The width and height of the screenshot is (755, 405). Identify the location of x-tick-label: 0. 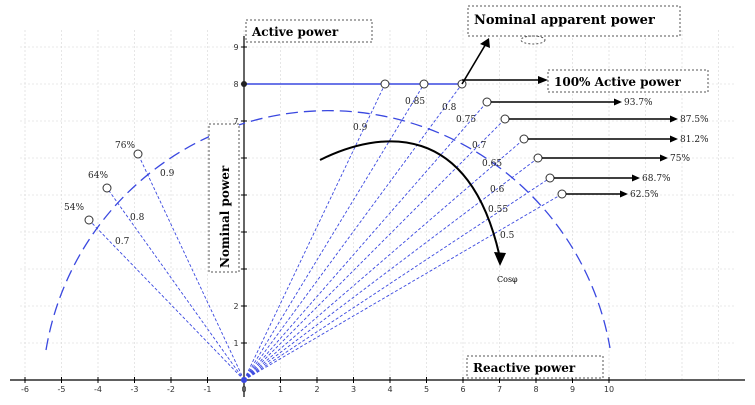
(243, 389).